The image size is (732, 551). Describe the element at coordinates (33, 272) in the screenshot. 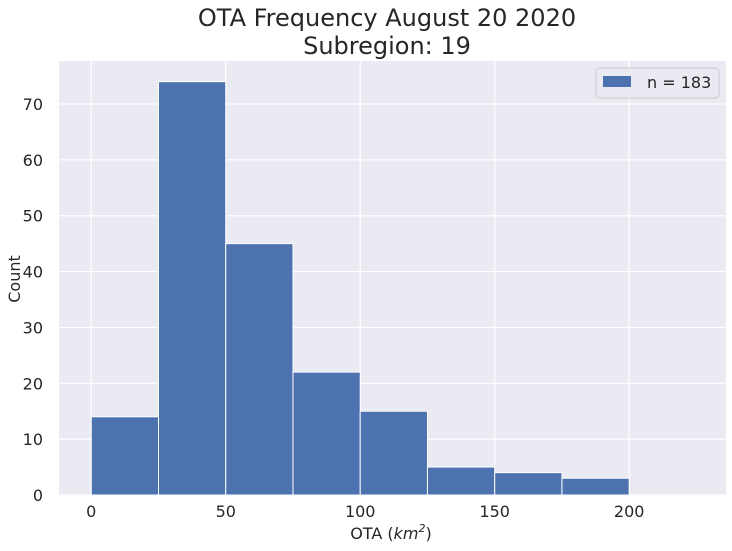

I see `y-tick-label: 40` at that location.